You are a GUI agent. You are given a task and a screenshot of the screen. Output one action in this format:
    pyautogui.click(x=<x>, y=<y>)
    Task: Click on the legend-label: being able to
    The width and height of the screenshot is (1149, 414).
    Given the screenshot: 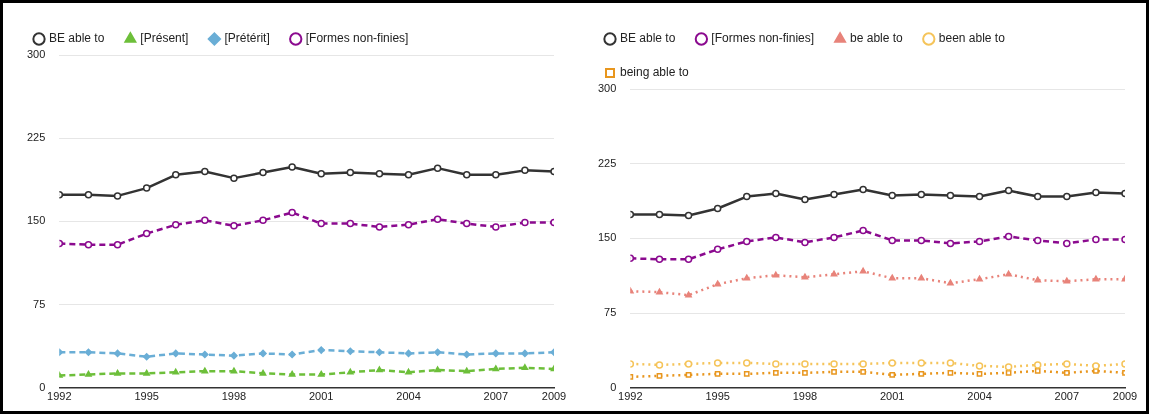 What is the action you would take?
    pyautogui.click(x=655, y=72)
    